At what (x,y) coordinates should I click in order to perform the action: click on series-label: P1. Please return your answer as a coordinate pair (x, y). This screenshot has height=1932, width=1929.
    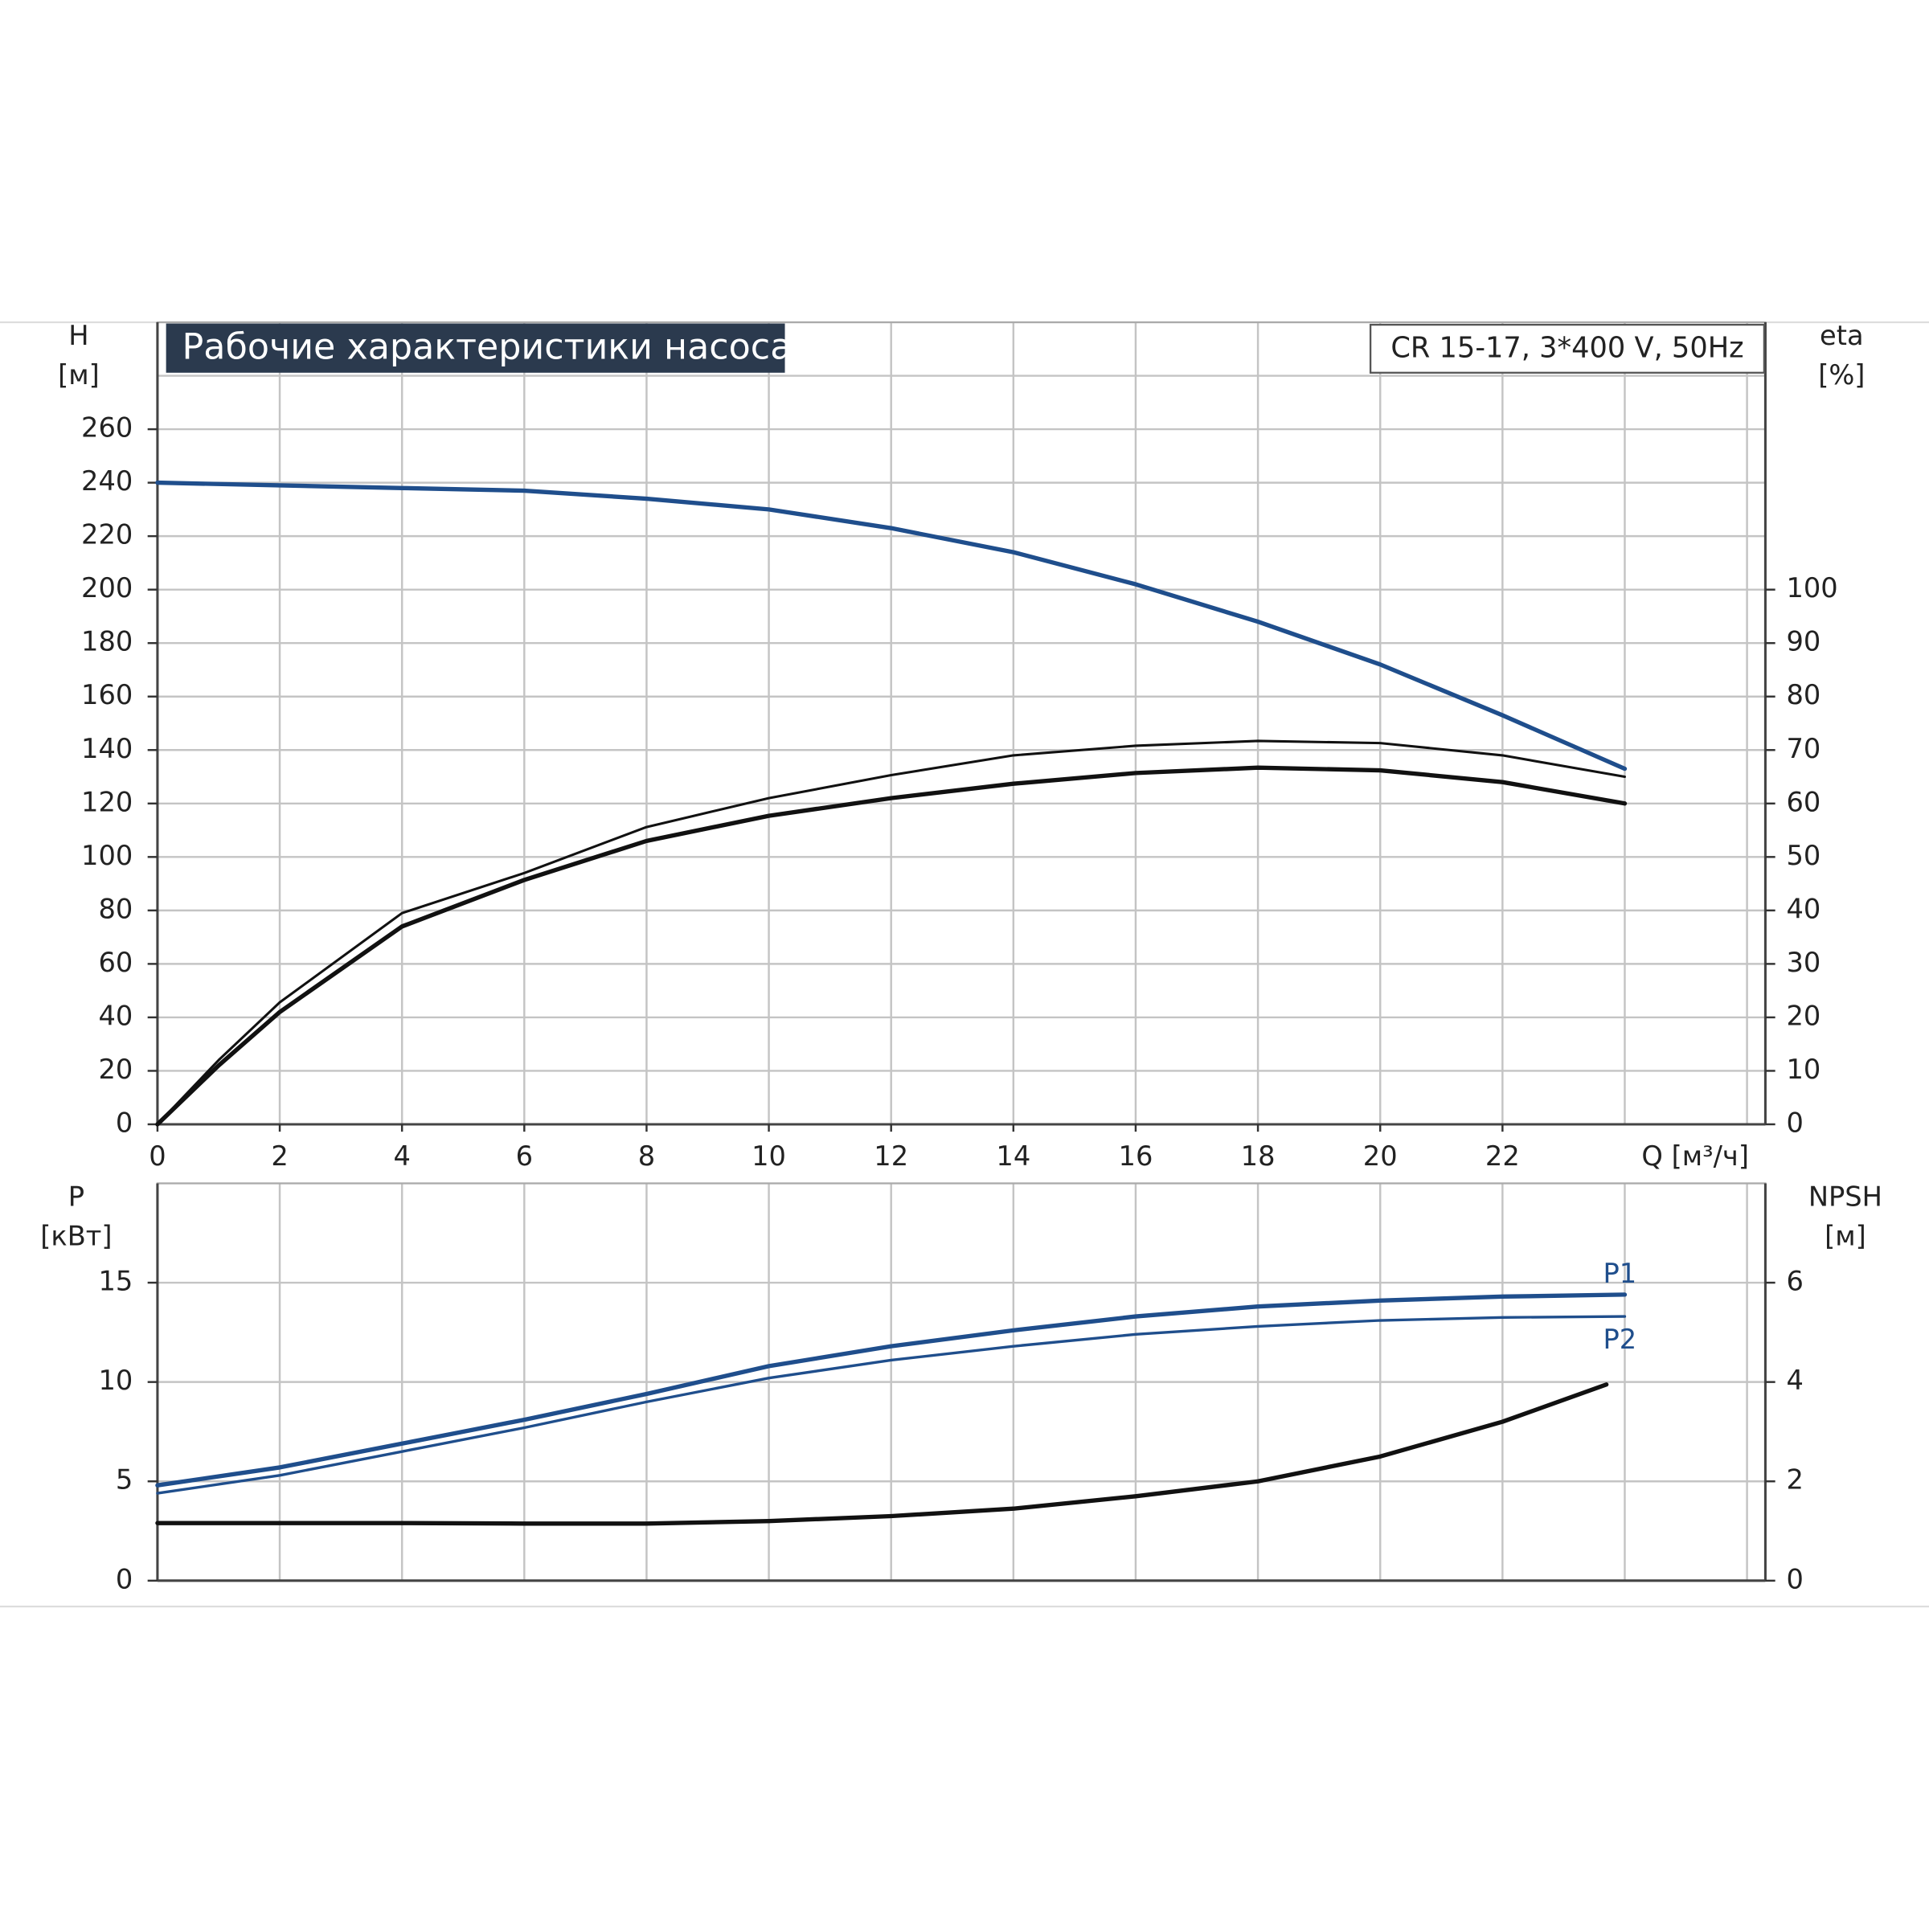
    Looking at the image, I should click on (1619, 1273).